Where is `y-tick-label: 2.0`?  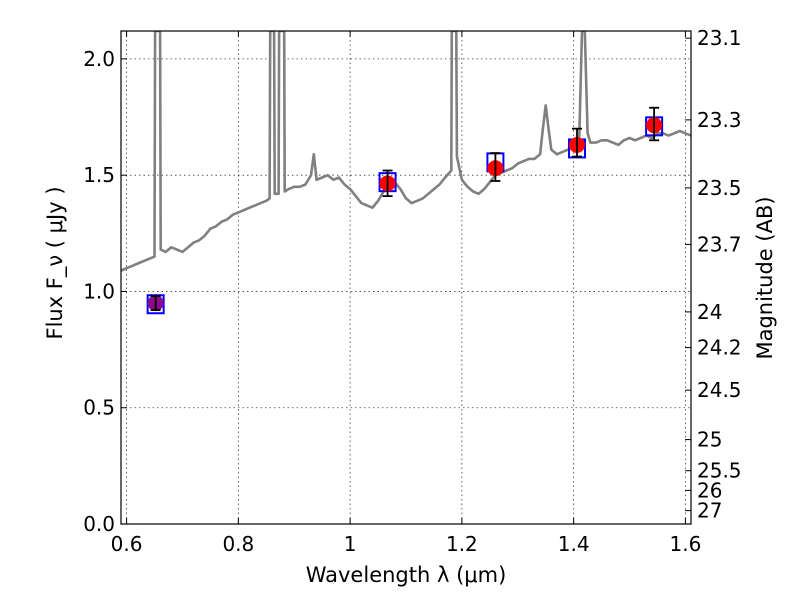 y-tick-label: 2.0 is located at coordinates (99, 59).